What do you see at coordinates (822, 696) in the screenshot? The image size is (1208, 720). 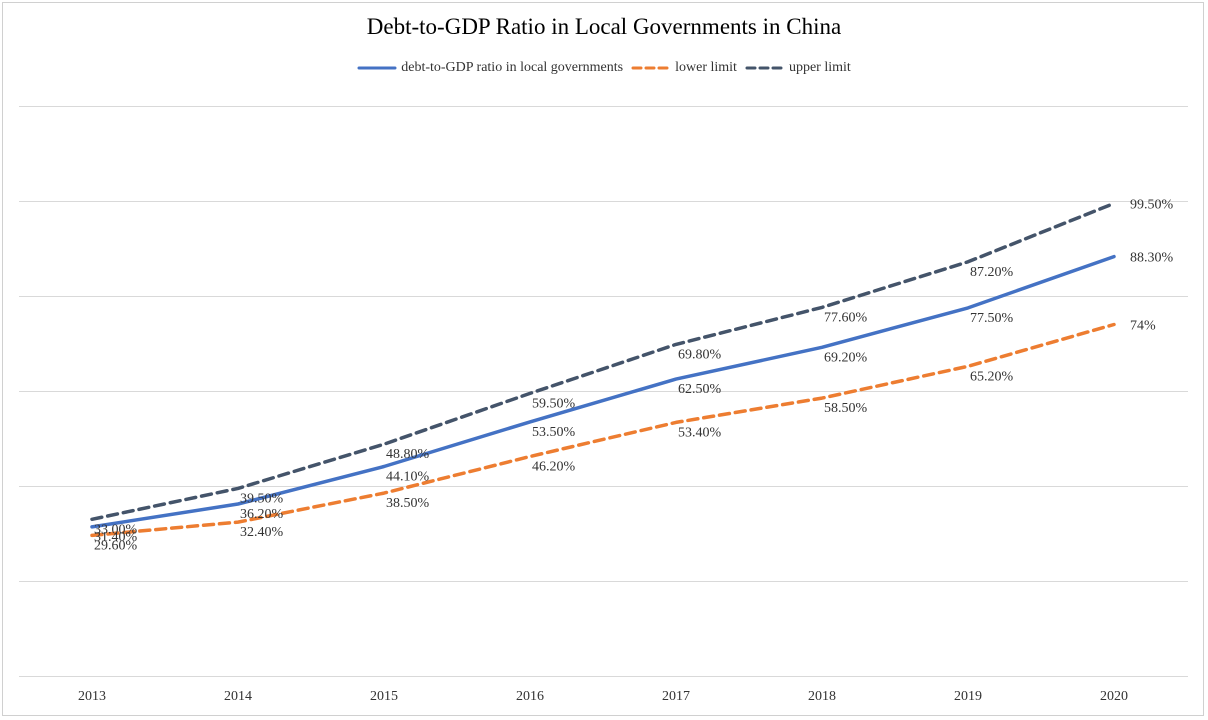 I see `x-tick-label: 2018` at bounding box center [822, 696].